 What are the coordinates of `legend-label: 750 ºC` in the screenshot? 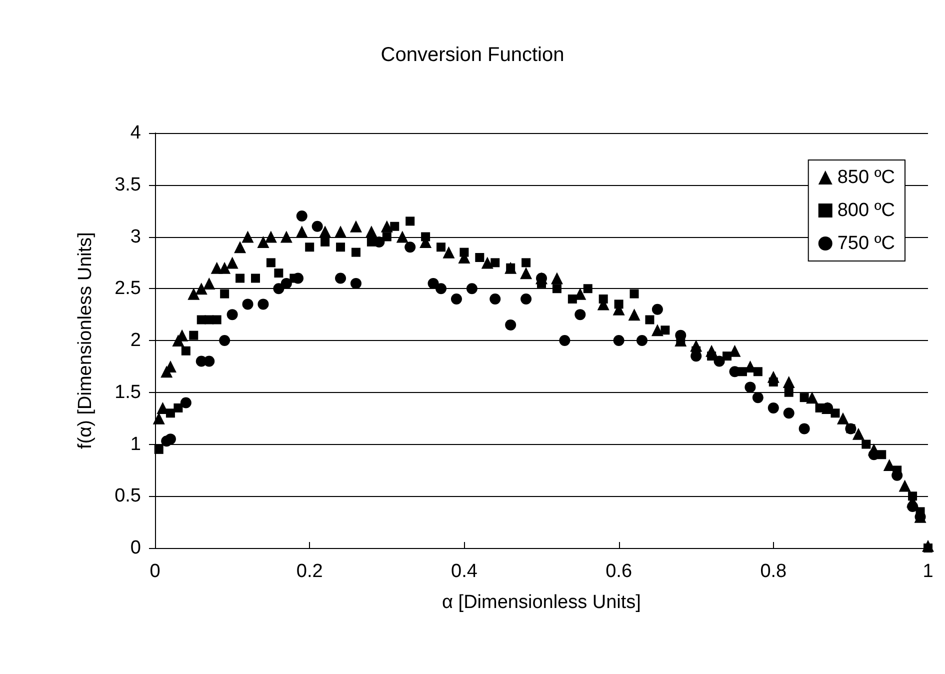 It's located at (866, 243).